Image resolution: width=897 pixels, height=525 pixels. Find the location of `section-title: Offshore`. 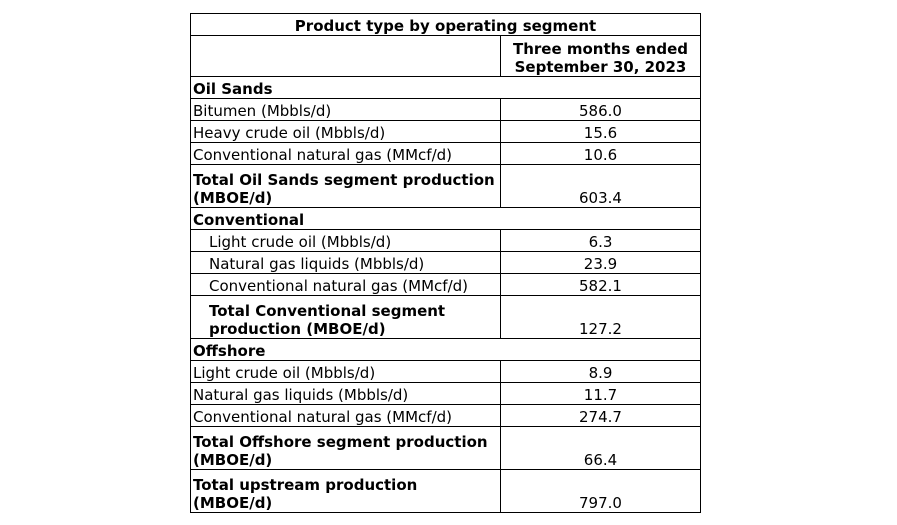

section-title: Offshore is located at coordinates (445, 349).